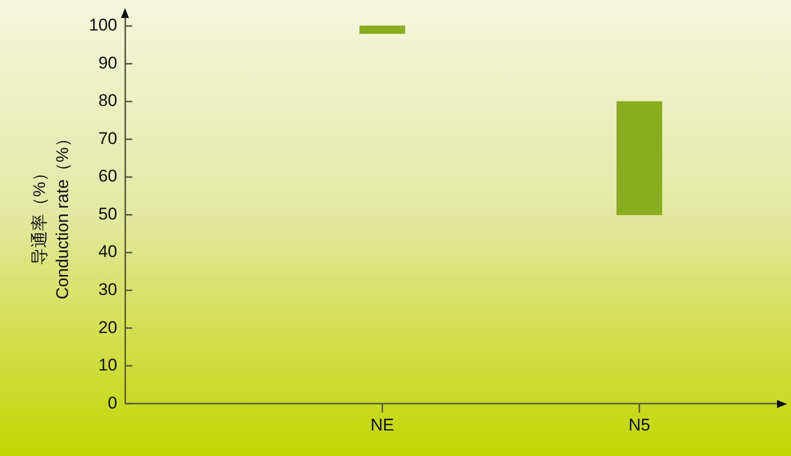 This screenshot has height=456, width=791. What do you see at coordinates (108, 290) in the screenshot?
I see `y-tick-label: 30` at bounding box center [108, 290].